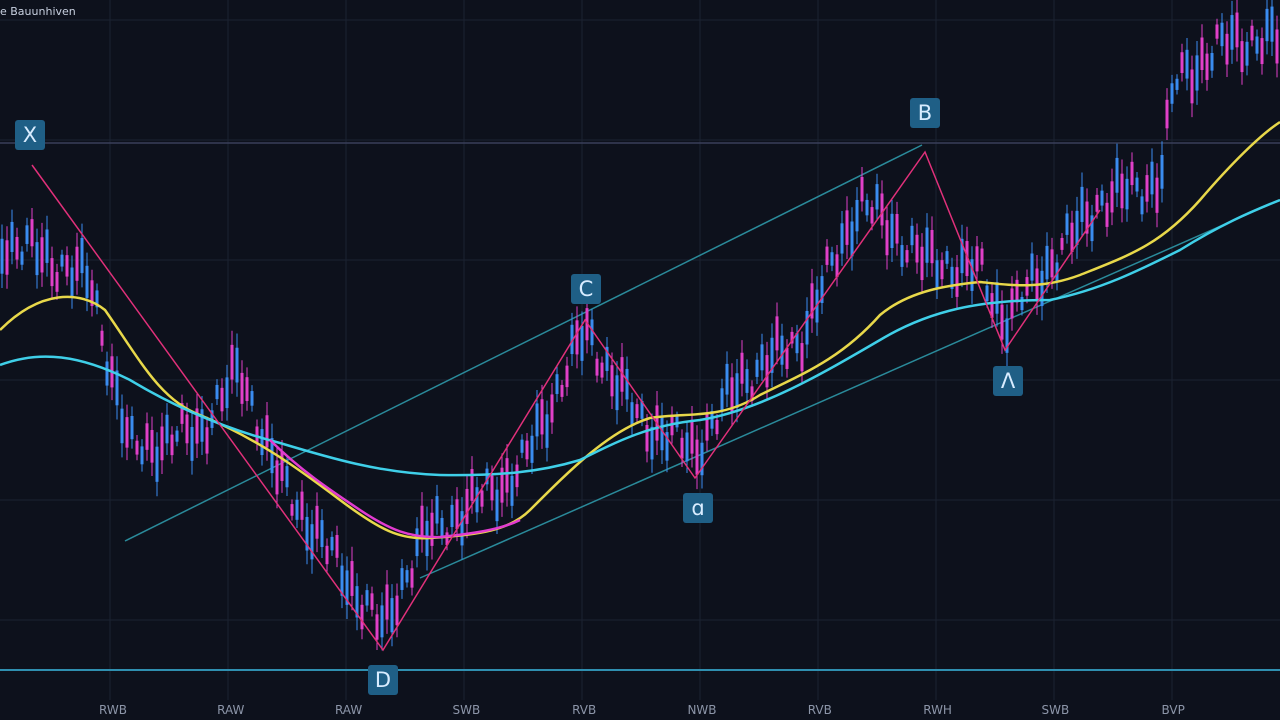 The width and height of the screenshot is (1280, 720). I want to click on pattern-label: C, so click(586, 289).